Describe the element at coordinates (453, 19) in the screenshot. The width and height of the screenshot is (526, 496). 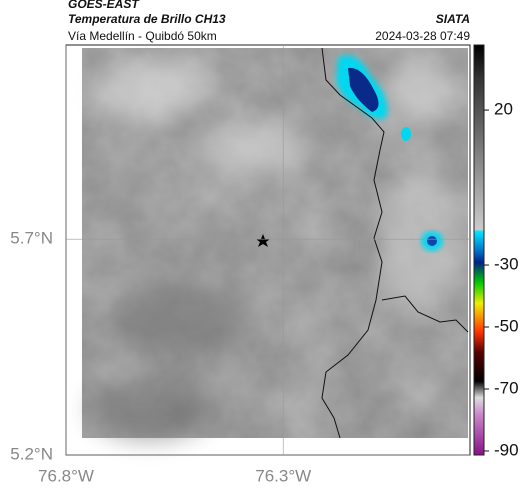
I see `source: SIATA` at that location.